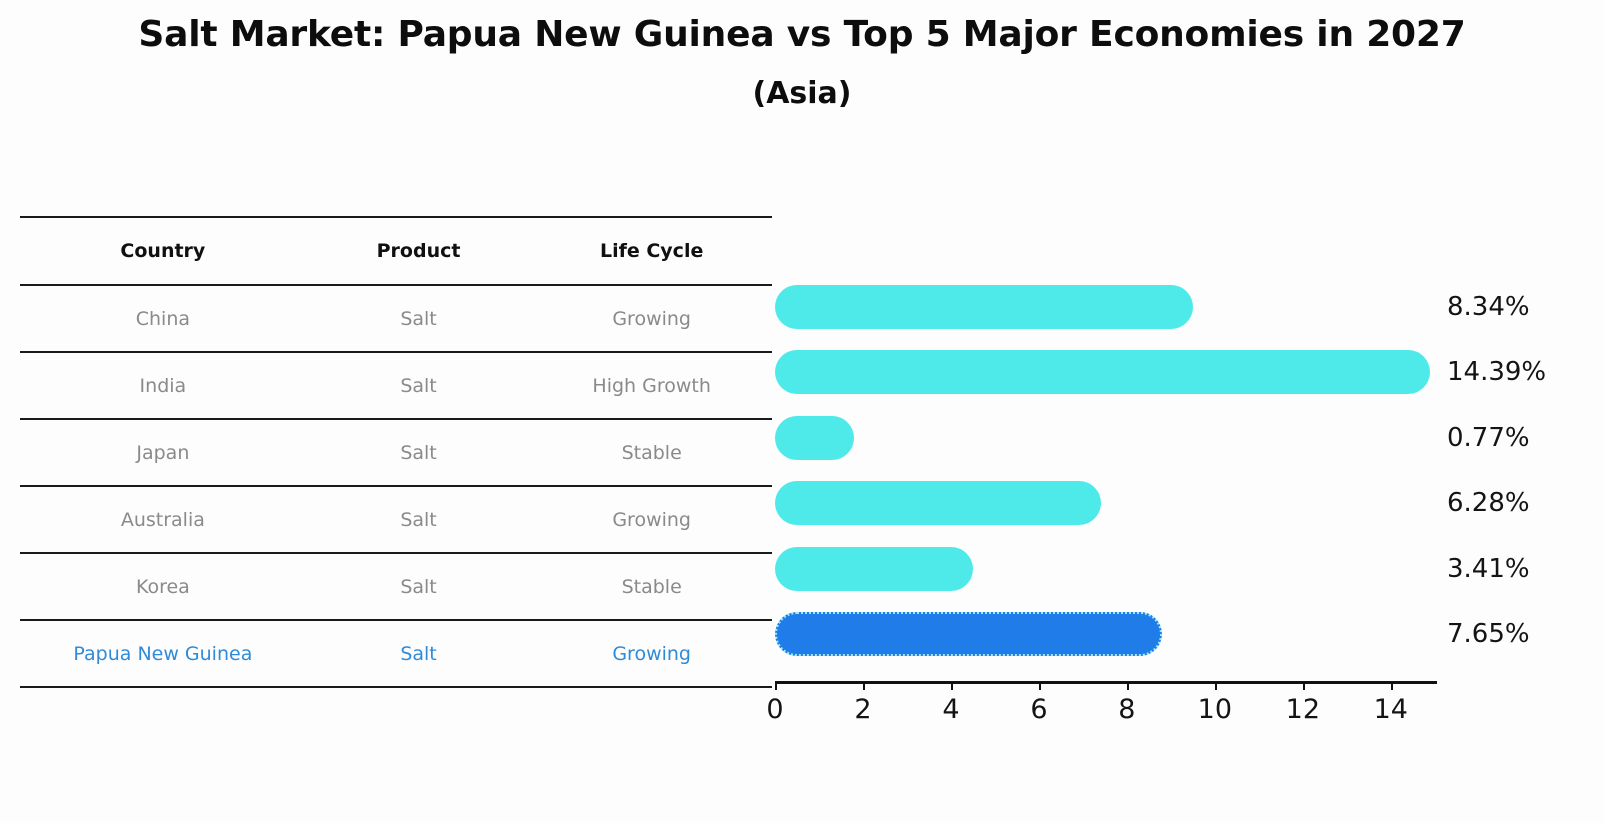  I want to click on x-axis-tick-label: 6, so click(1039, 709).